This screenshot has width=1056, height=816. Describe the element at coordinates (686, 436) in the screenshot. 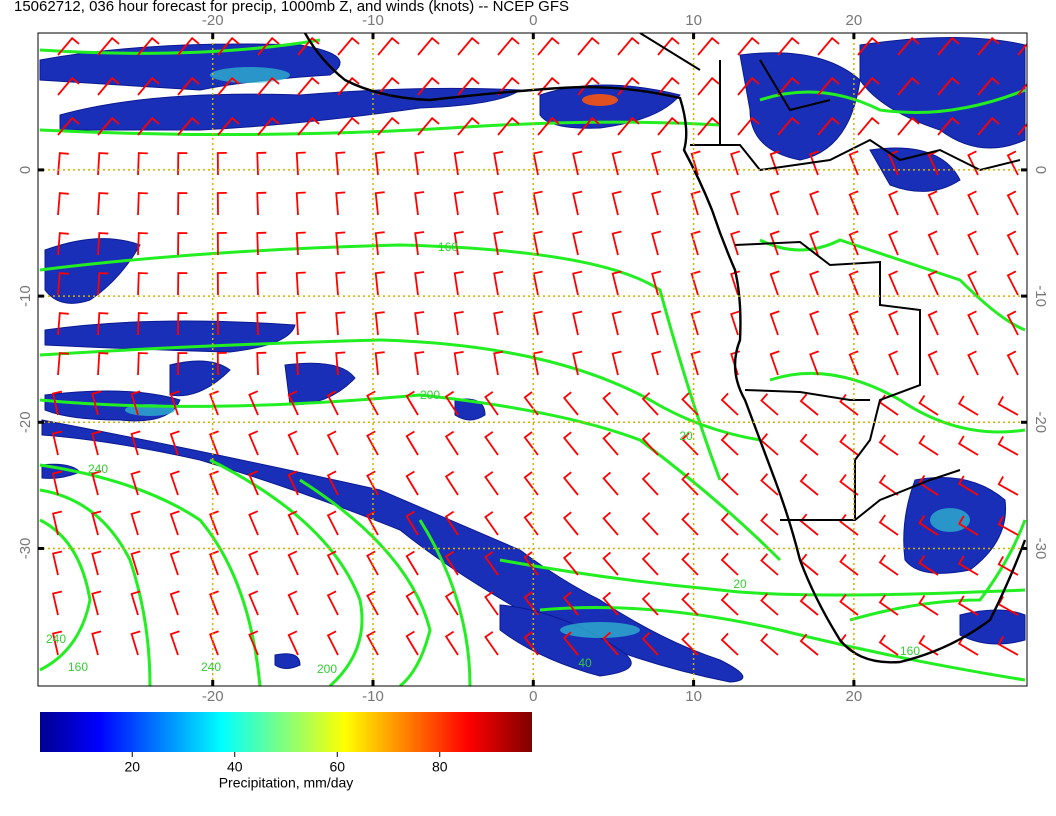

I see `contour-label: 20` at that location.